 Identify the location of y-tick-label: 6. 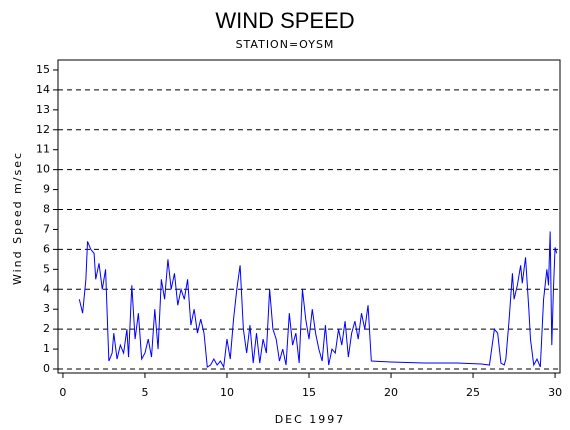
(46, 248).